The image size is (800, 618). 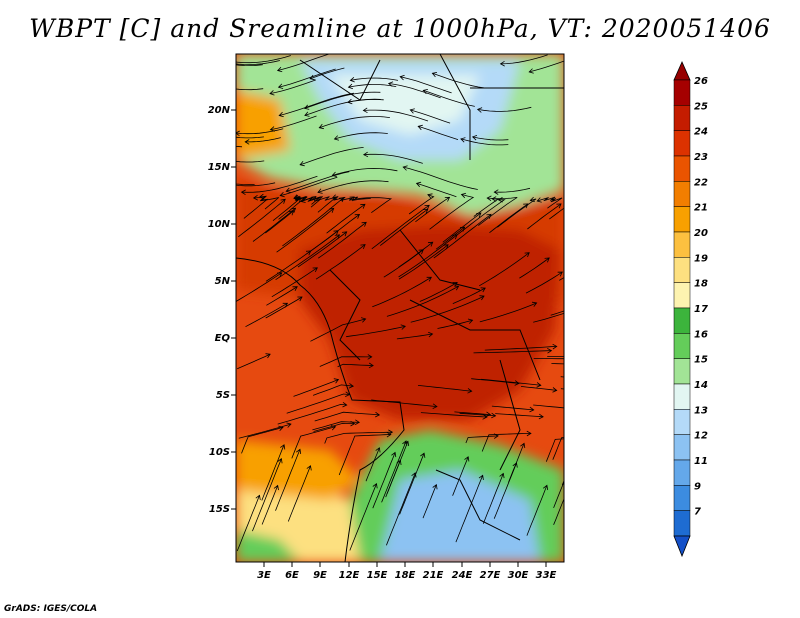 What do you see at coordinates (430, 322) in the screenshot?
I see `congo-hot-core` at bounding box center [430, 322].